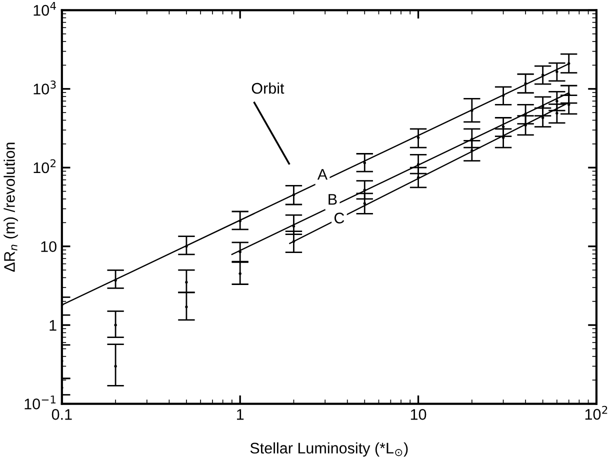  What do you see at coordinates (339, 218) in the screenshot?
I see `annotation: C` at bounding box center [339, 218].